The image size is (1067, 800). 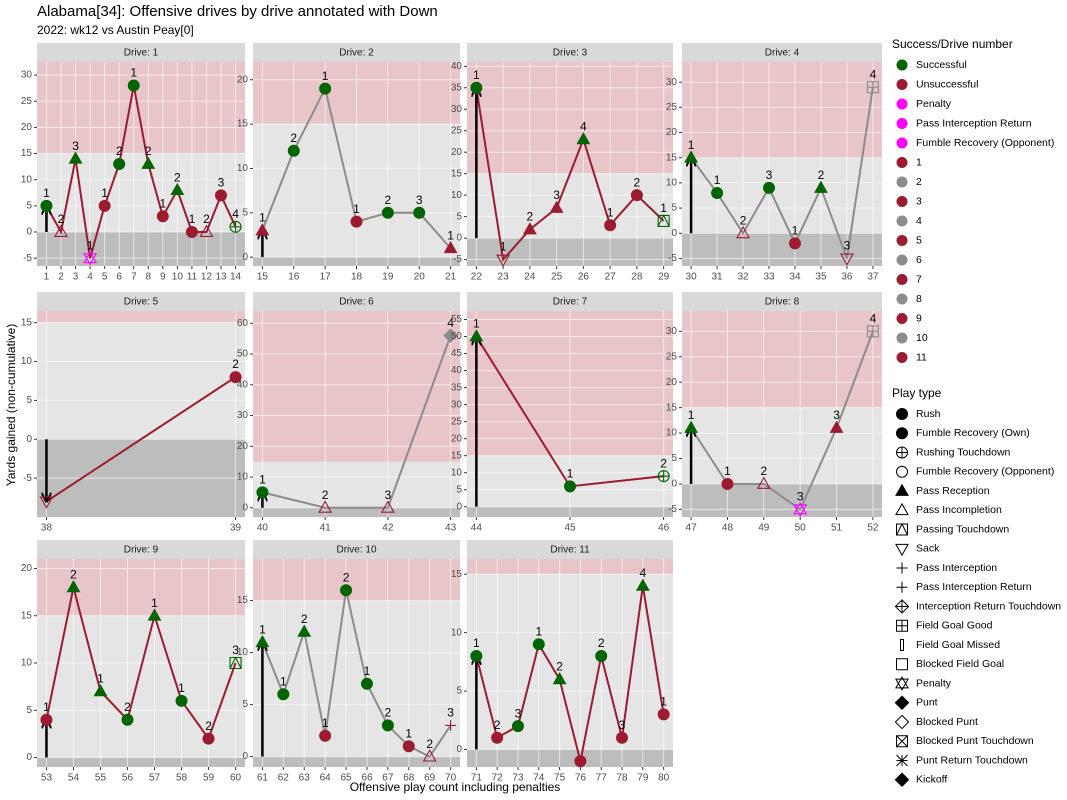 What do you see at coordinates (451, 778) in the screenshot?
I see `x-tick-label: 70` at bounding box center [451, 778].